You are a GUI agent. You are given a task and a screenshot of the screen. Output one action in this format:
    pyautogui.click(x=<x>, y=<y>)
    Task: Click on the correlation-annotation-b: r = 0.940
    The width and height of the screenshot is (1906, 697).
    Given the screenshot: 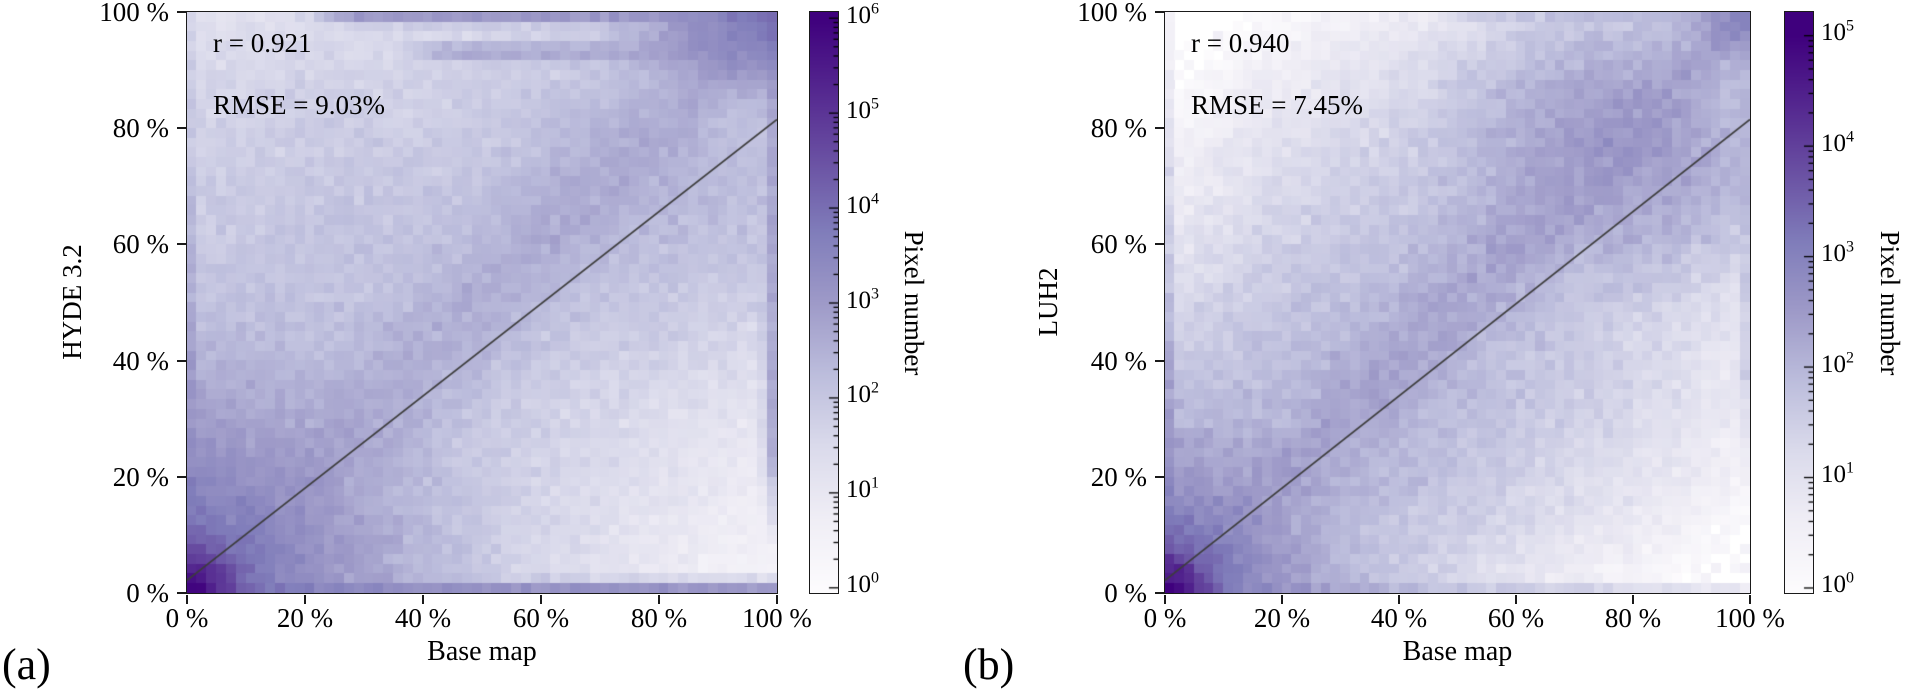 What is the action you would take?
    pyautogui.click(x=1240, y=43)
    